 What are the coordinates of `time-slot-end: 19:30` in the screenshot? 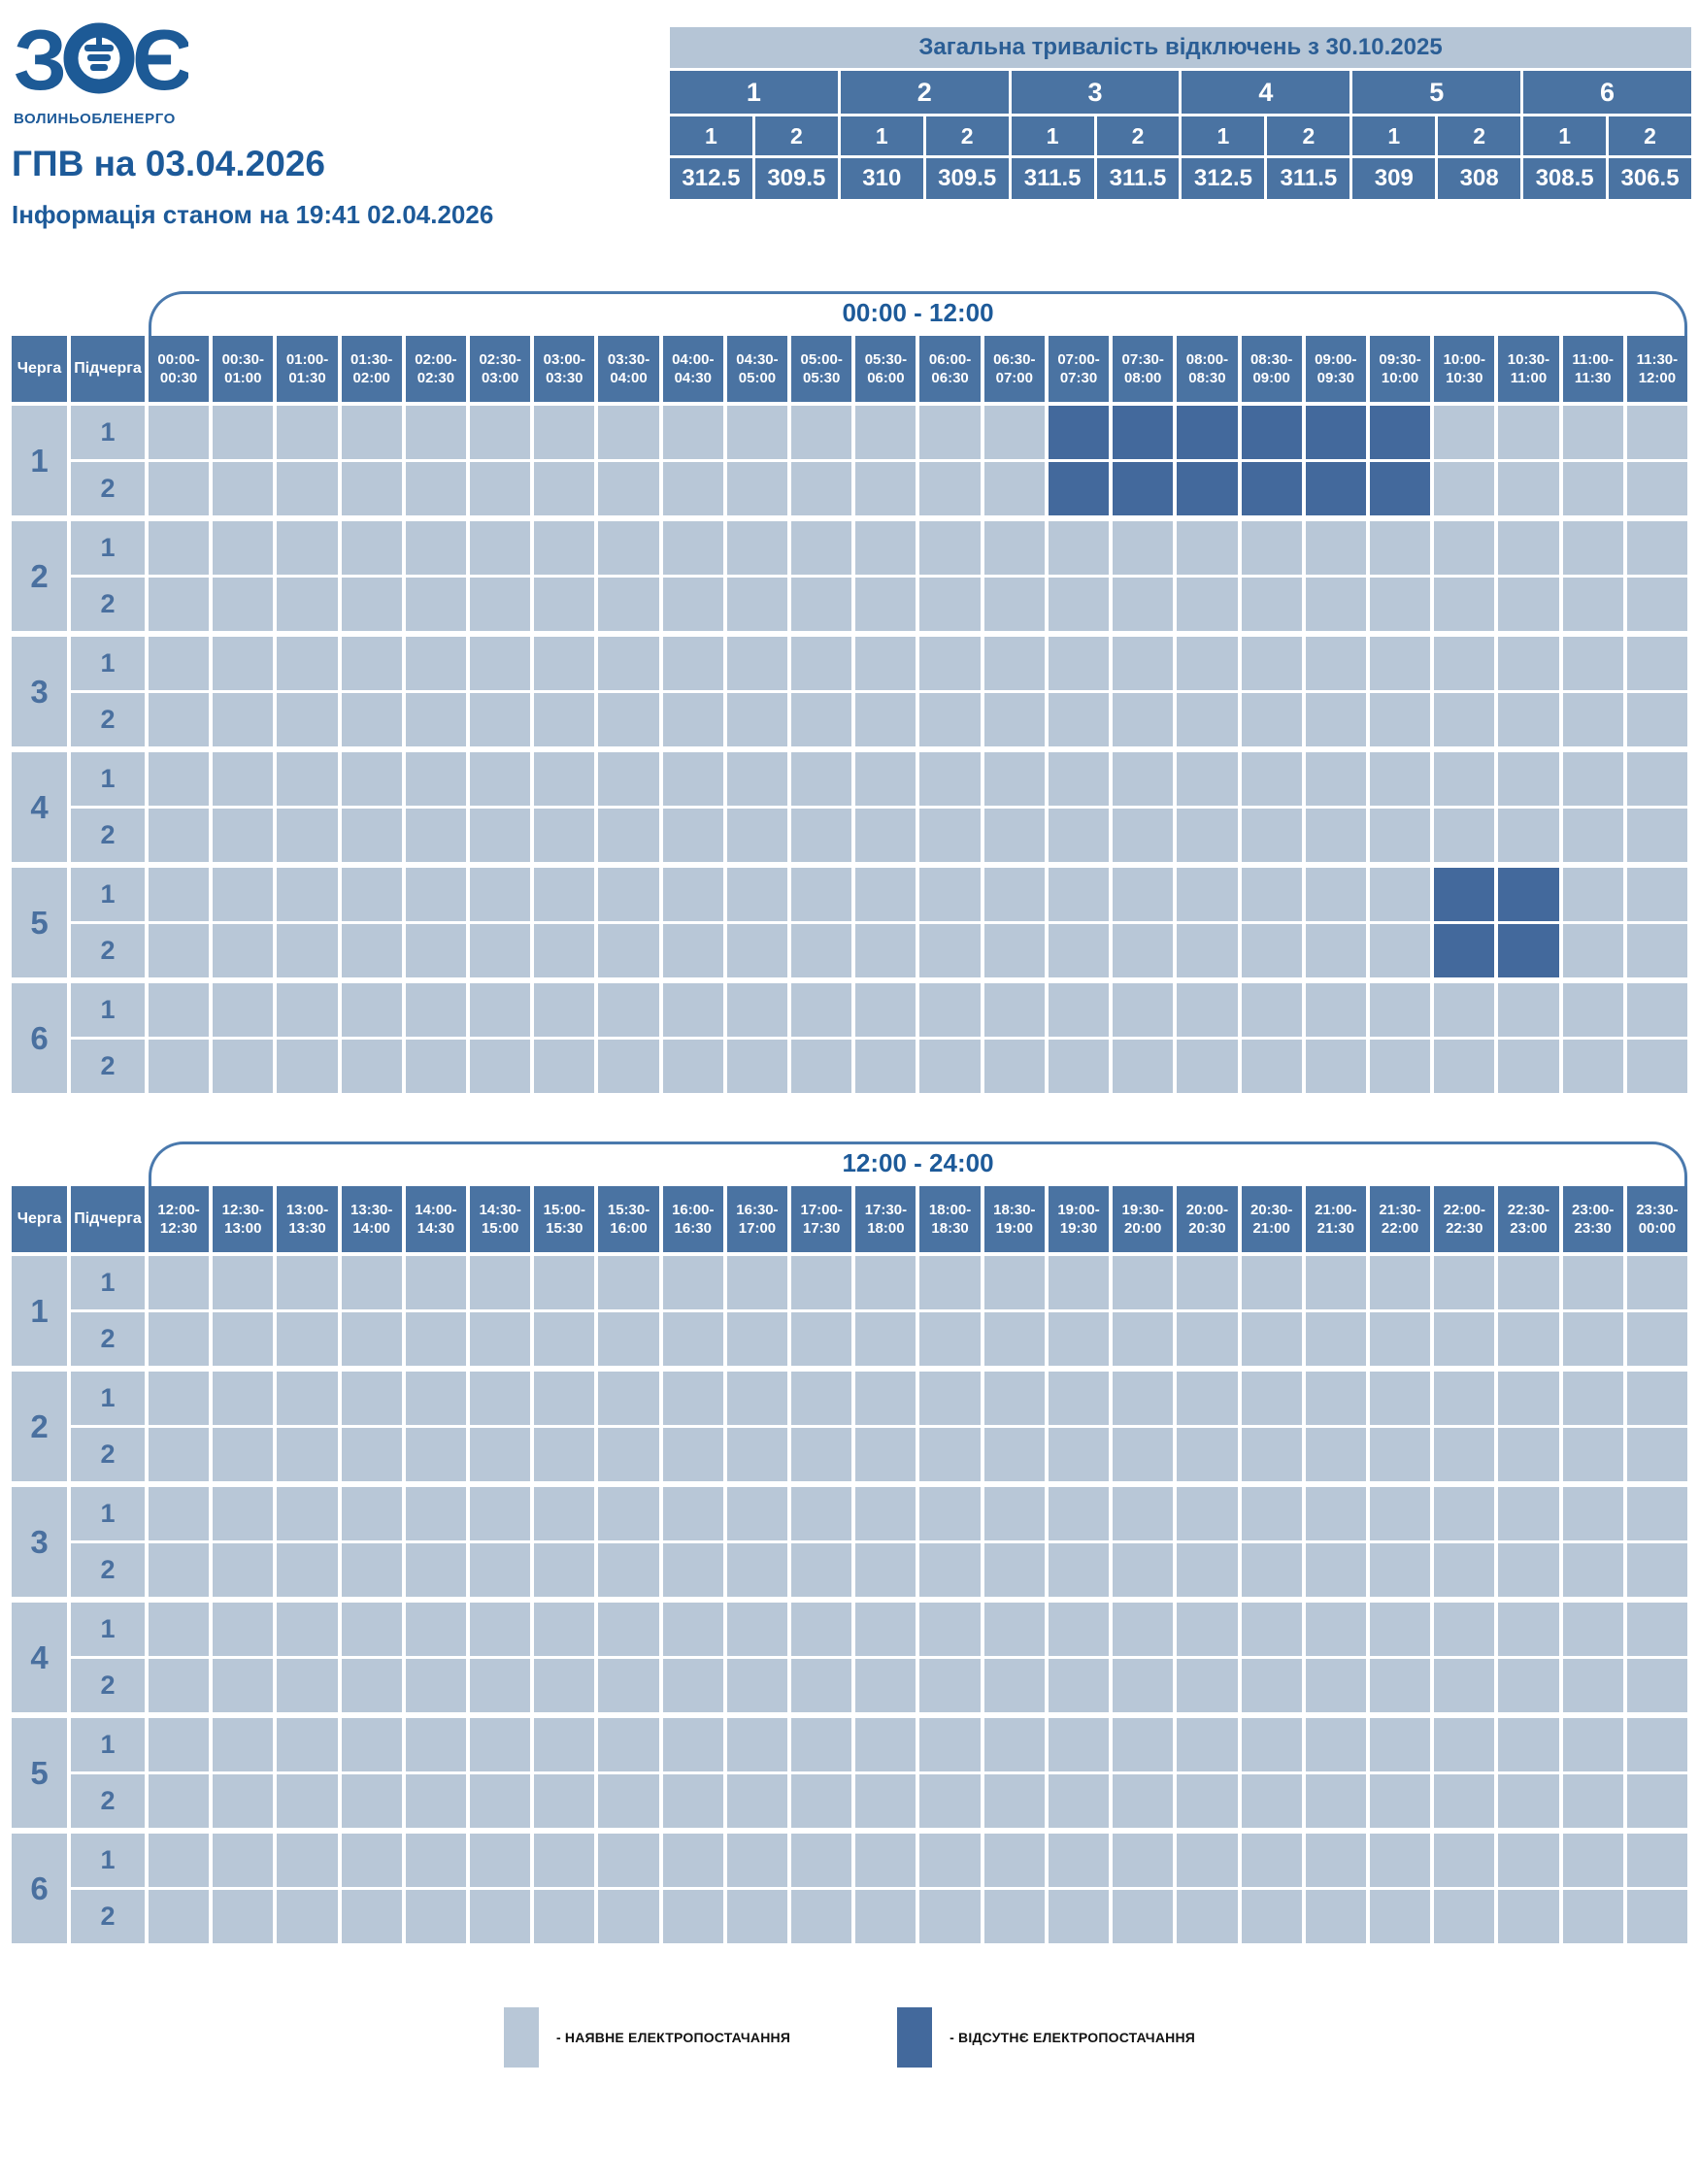 It's located at (1078, 1228).